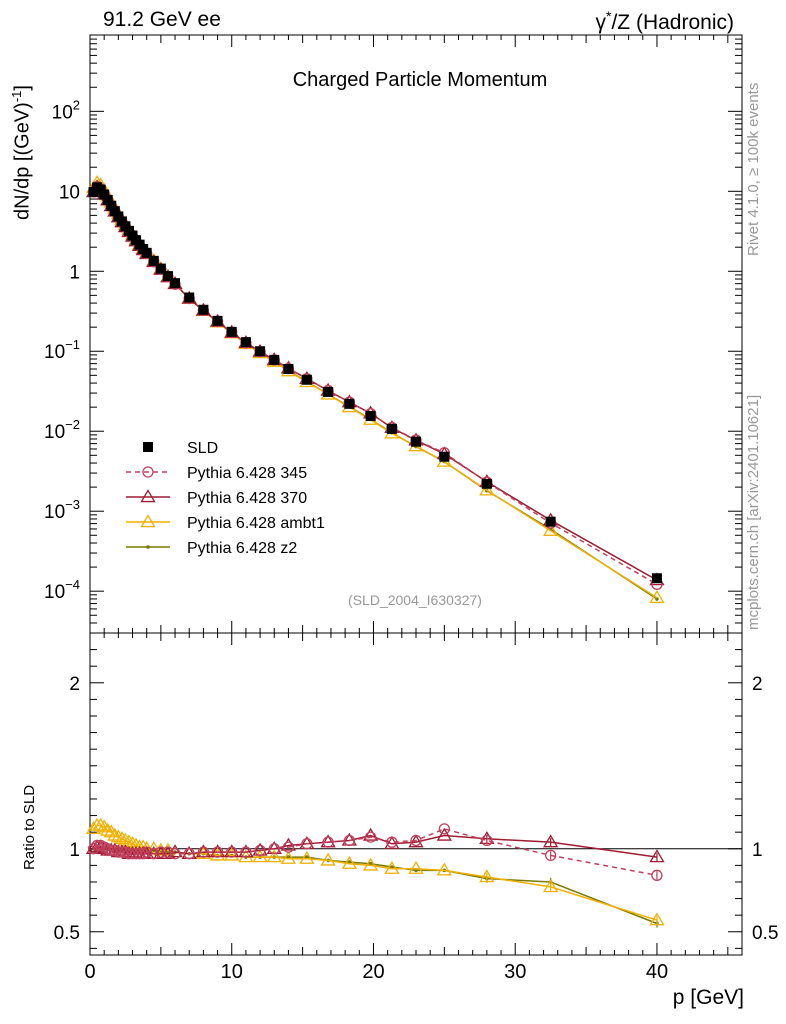 The width and height of the screenshot is (786, 1024). I want to click on y-tick-label: 10⁻³, so click(62, 510).